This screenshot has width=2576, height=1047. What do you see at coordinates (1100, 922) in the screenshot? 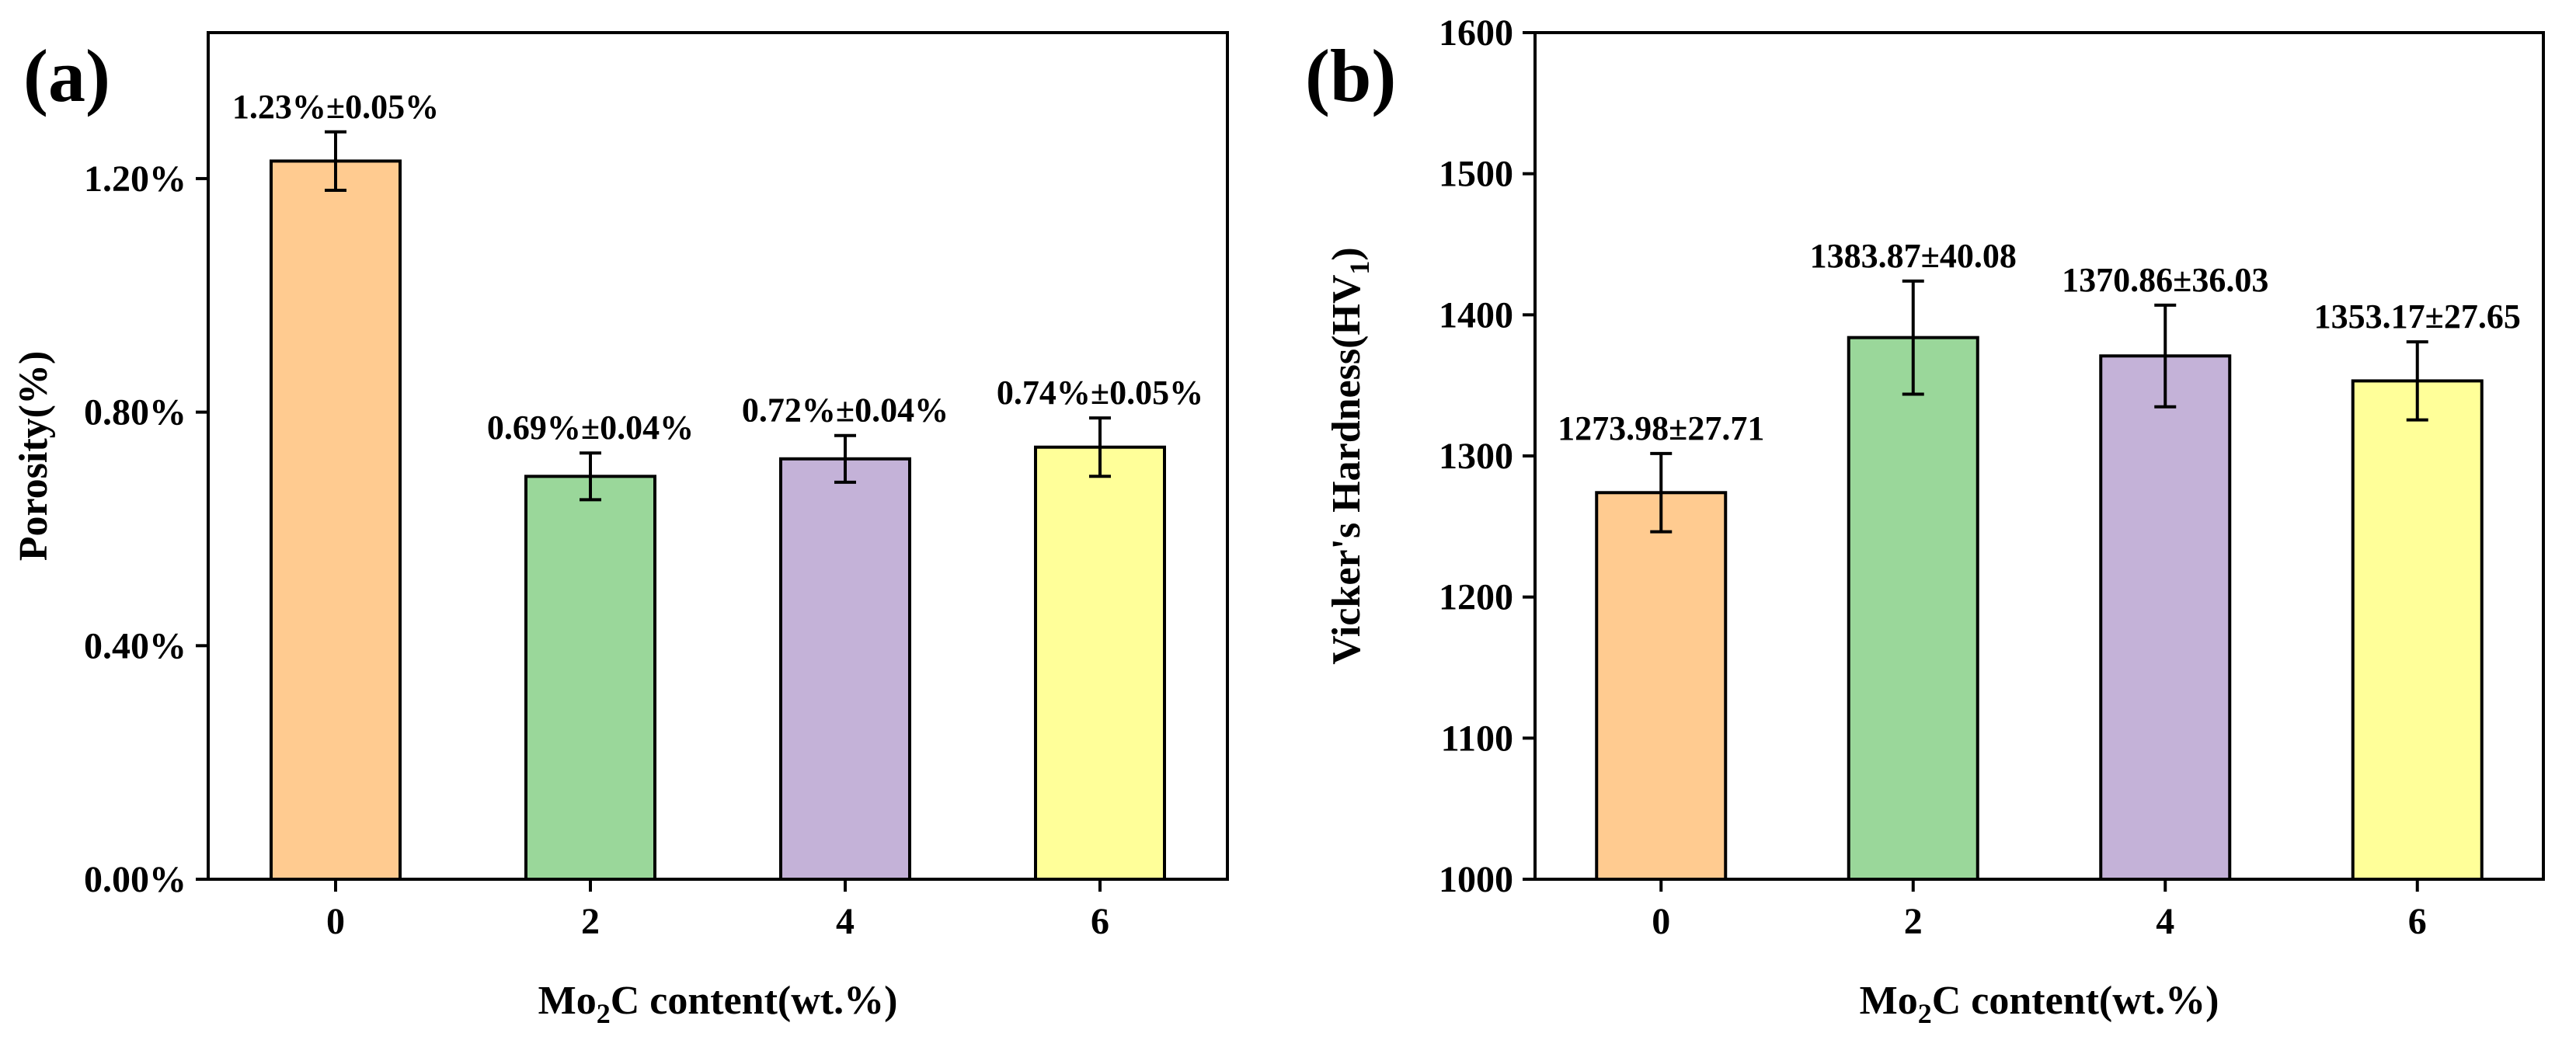
I see `porosity-x-tick-label: 6` at bounding box center [1100, 922].